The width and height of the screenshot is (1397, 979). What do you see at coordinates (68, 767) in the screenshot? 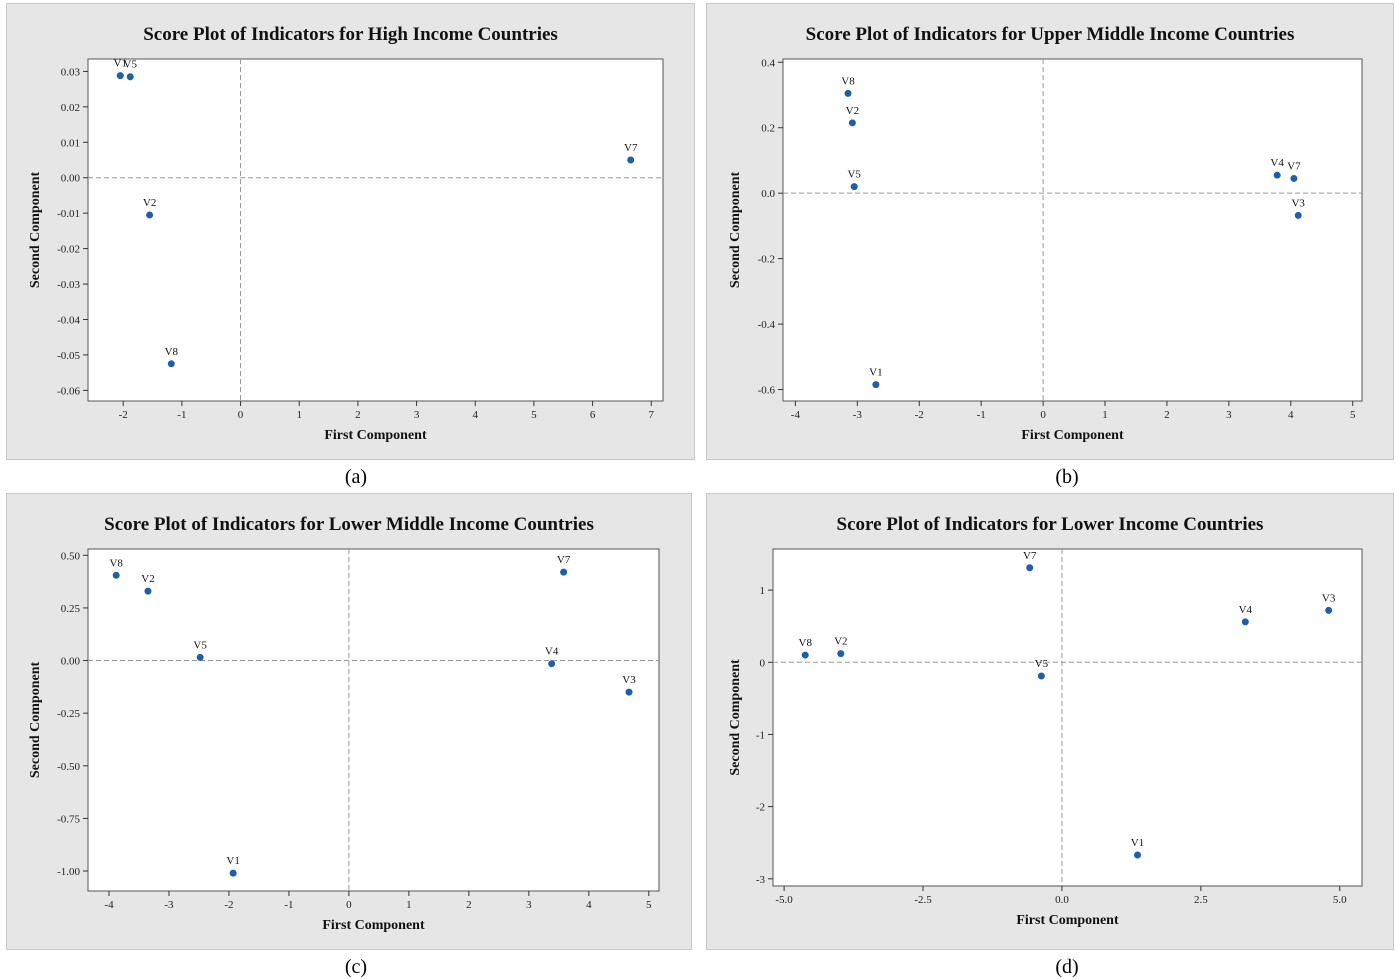
I see `y-tick-label: -0.50` at bounding box center [68, 767].